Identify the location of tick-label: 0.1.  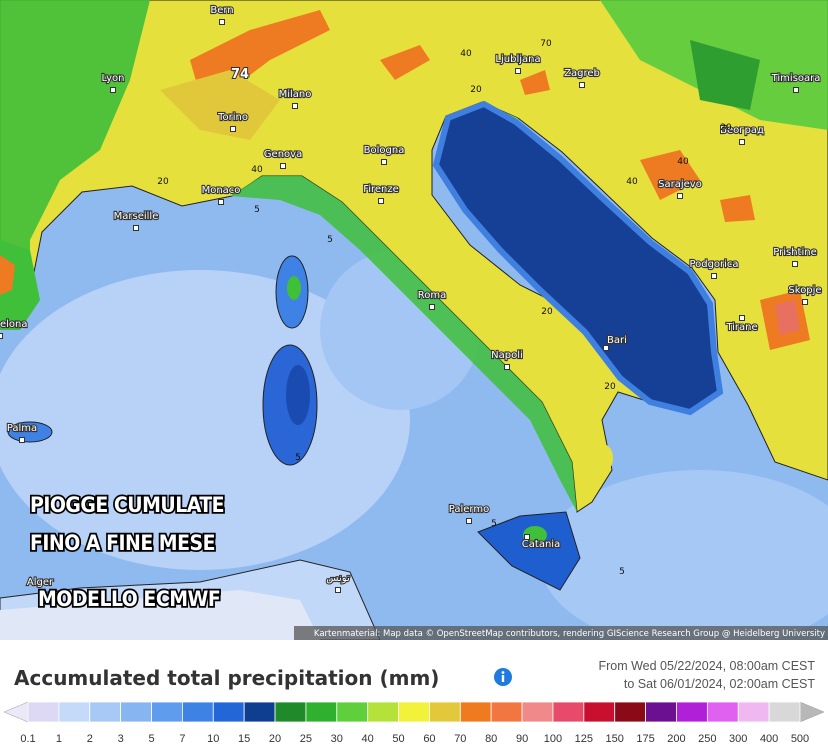
(27, 739).